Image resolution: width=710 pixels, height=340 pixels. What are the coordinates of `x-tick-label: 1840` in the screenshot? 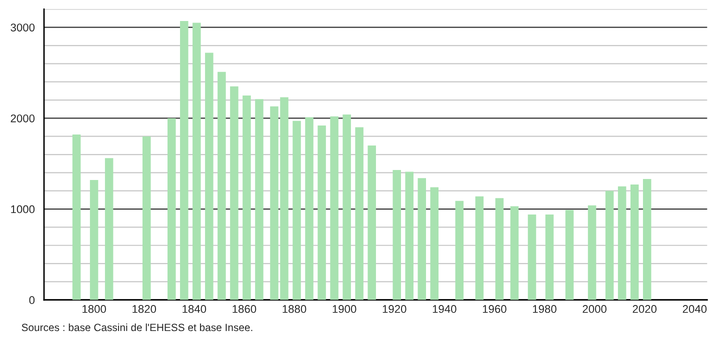 It's located at (194, 309).